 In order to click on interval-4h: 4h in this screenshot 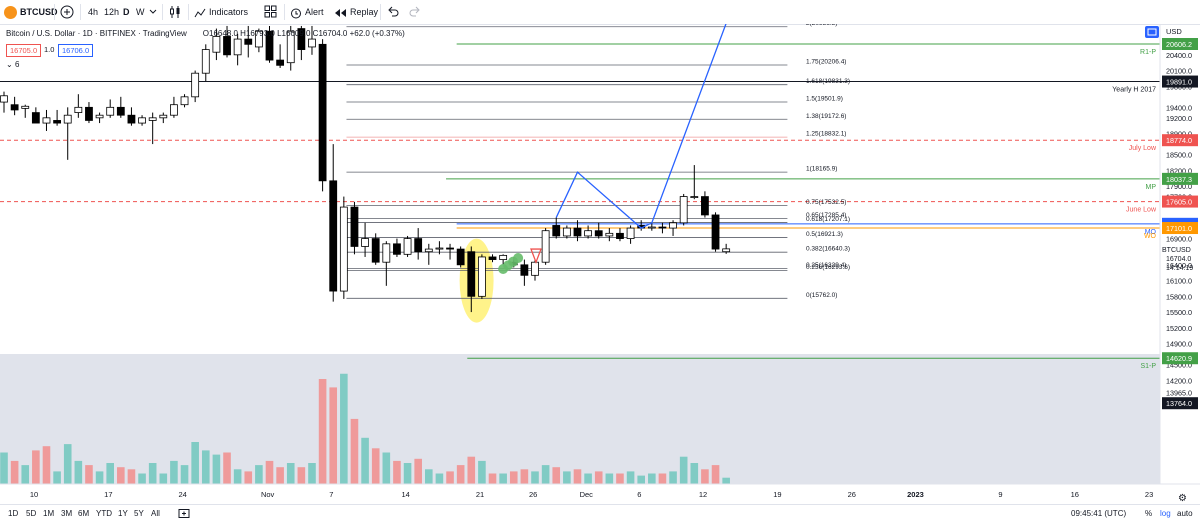, I will do `click(93, 12)`.